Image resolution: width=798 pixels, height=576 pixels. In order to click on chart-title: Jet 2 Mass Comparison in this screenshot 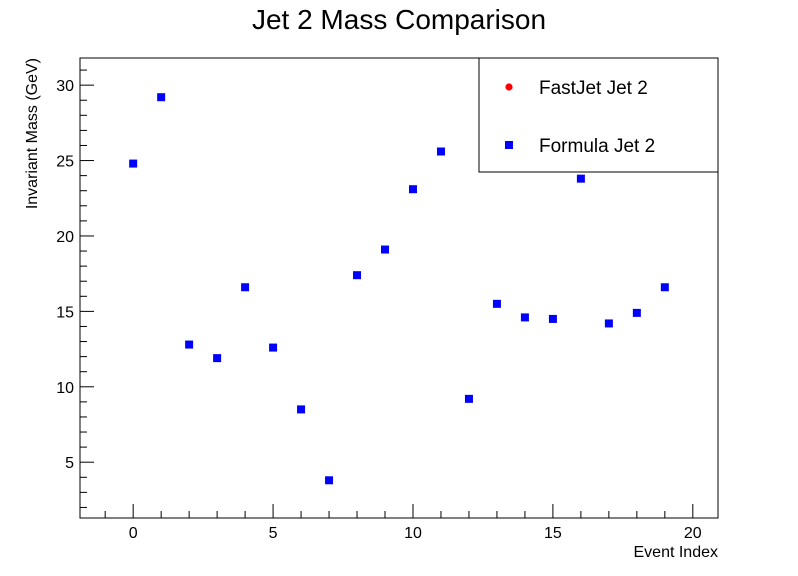, I will do `click(399, 19)`.